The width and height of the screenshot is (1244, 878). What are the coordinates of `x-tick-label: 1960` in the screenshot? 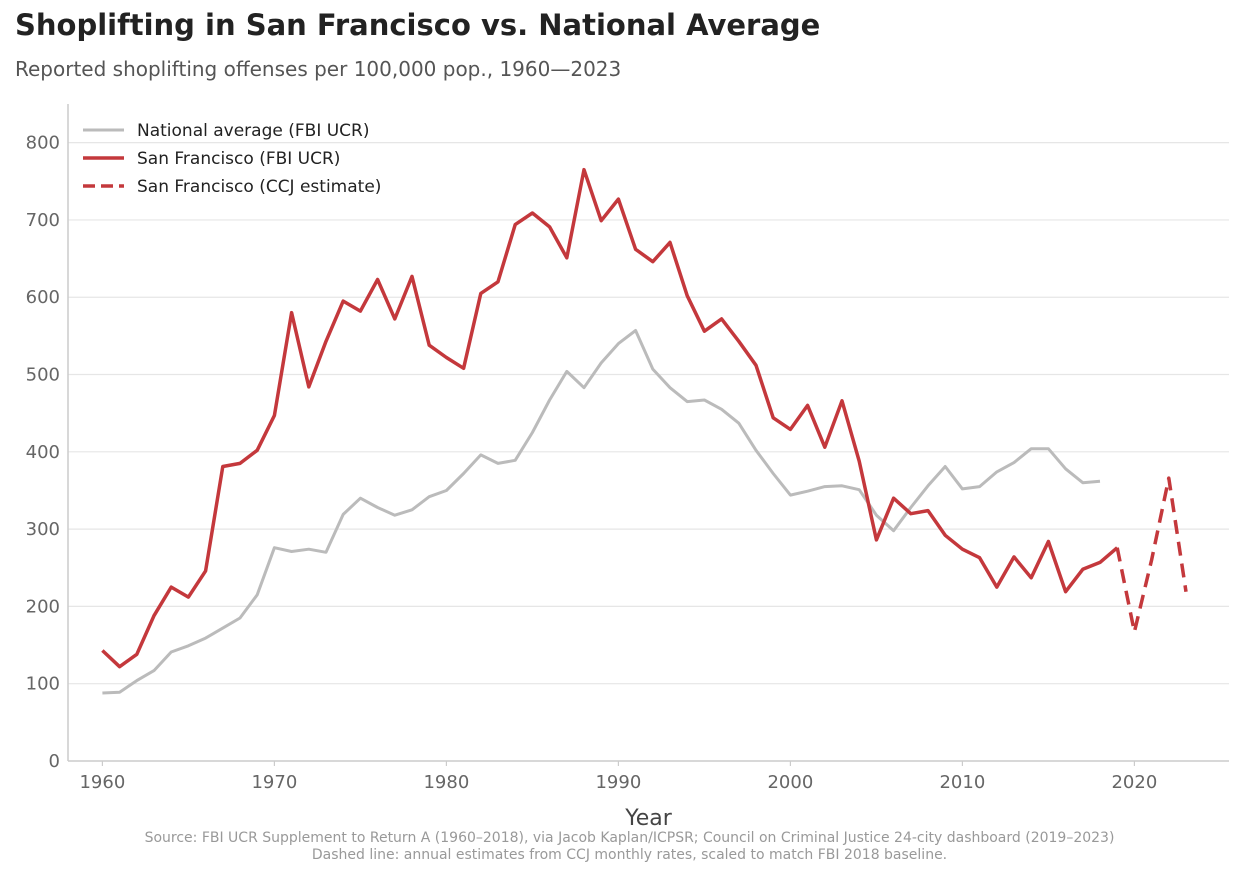 It's located at (102, 782).